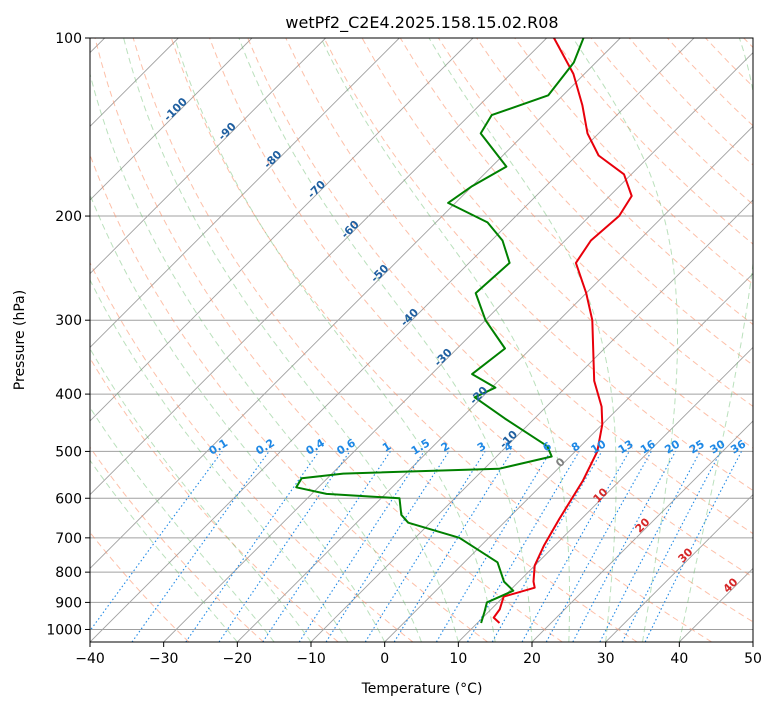 This screenshot has height=708, width=775. Describe the element at coordinates (384, 659) in the screenshot. I see `x-tick-label: 0` at that location.